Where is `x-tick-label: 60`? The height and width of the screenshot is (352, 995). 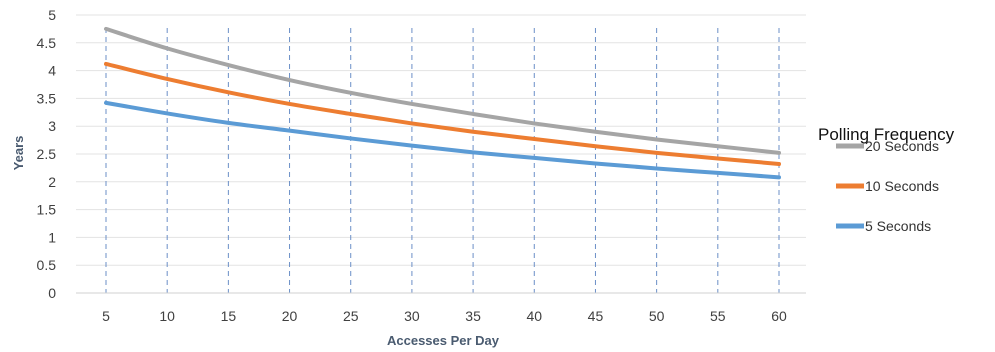 x-tick-label: 60 is located at coordinates (779, 316).